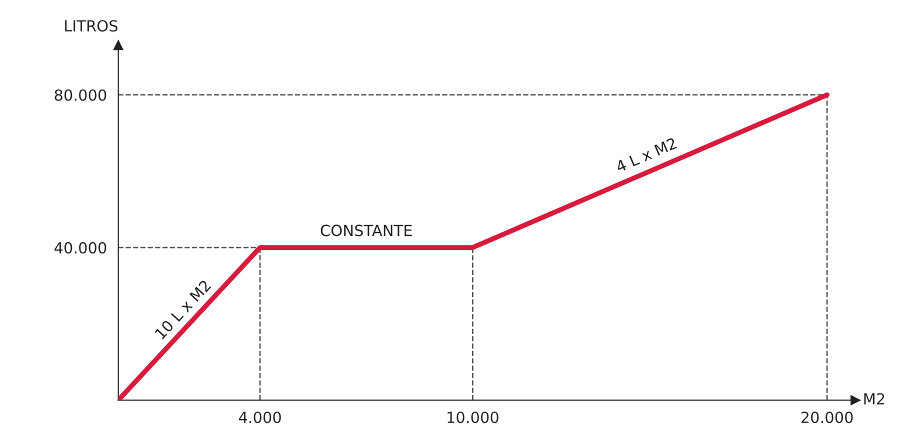 The image size is (910, 435). I want to click on x-axis-title: M2, so click(874, 398).